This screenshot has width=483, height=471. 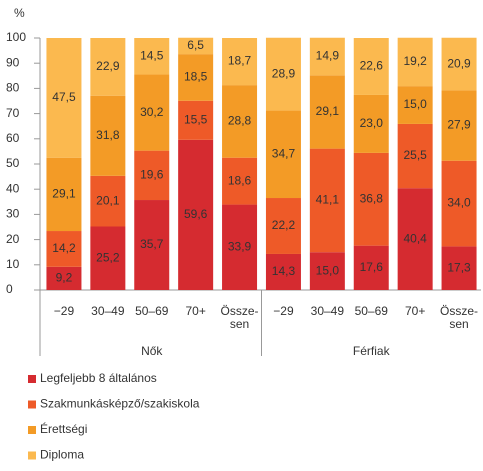 I want to click on value-label: 14,5, so click(x=152, y=55).